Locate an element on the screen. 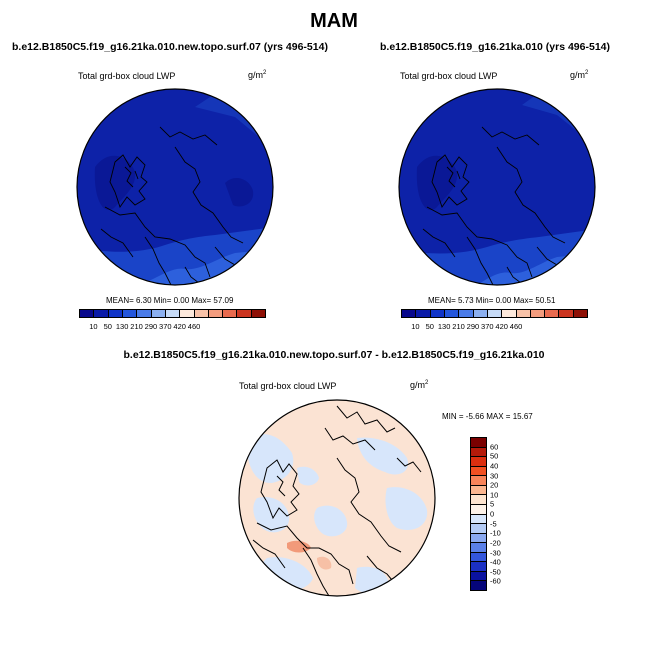 The height and width of the screenshot is (668, 668). panel-2-units: g/m2 is located at coordinates (579, 75).